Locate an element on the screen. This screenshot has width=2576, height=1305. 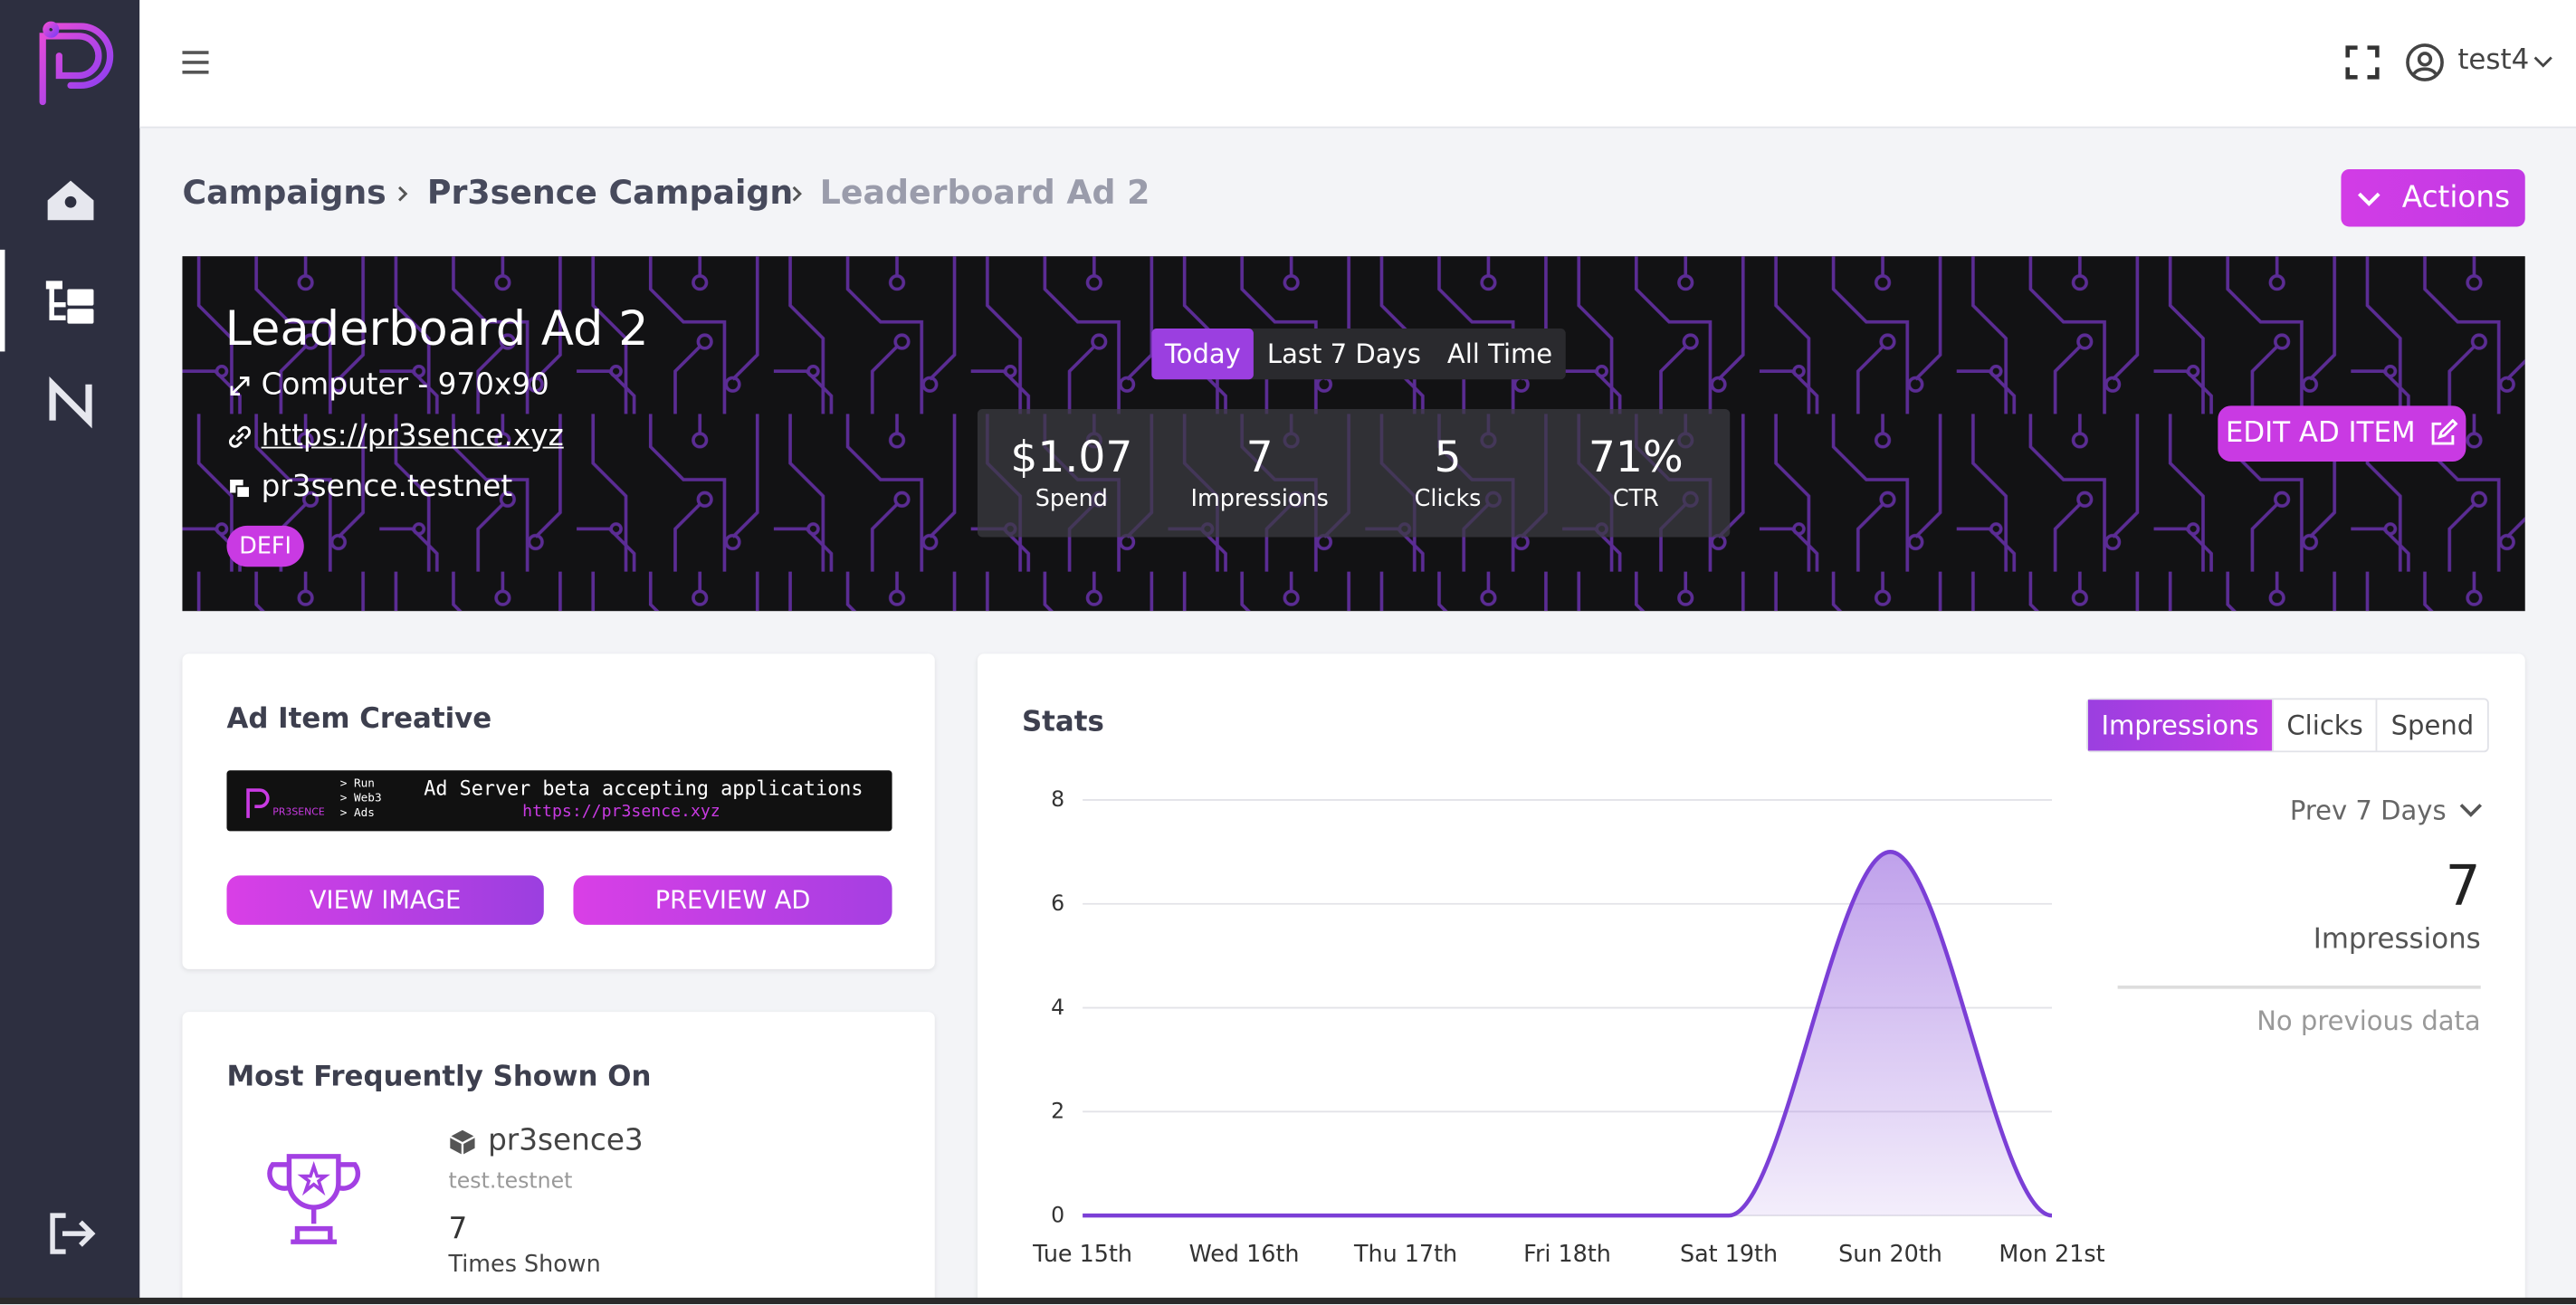
area-fill is located at coordinates (1568, 1034).